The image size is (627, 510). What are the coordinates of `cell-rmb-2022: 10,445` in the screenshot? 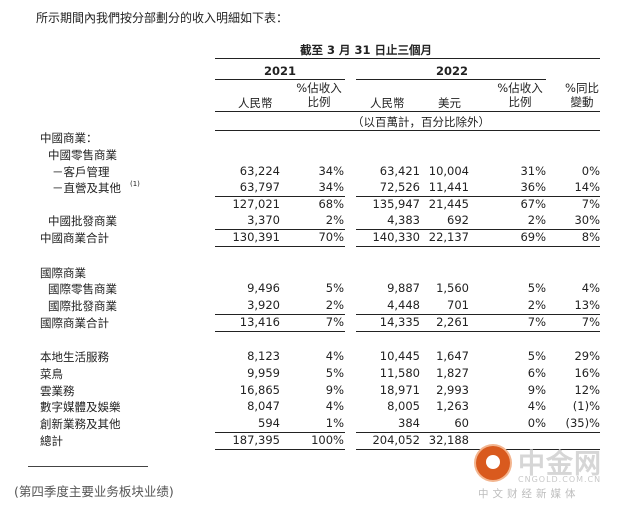 It's located at (399, 356).